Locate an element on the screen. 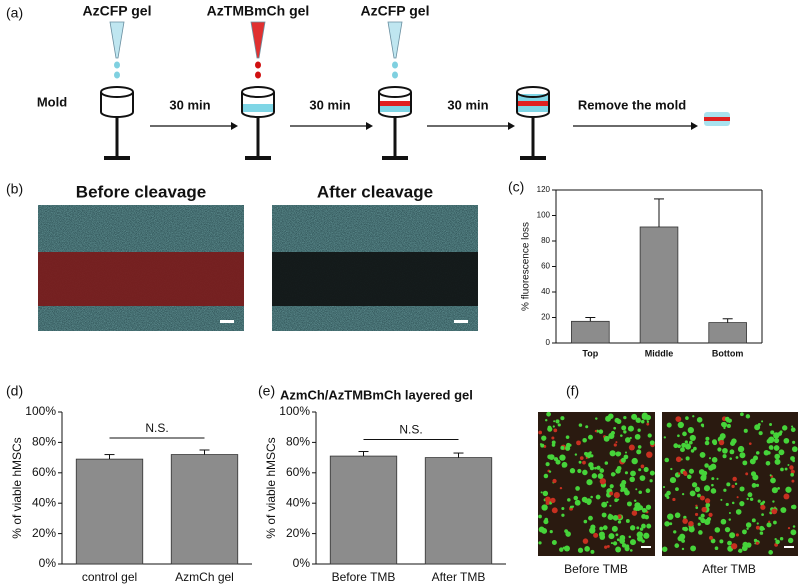 This screenshot has height=584, width=800. chart-title: AzmCh/AzTMBmCh layered gel is located at coordinates (376, 394).